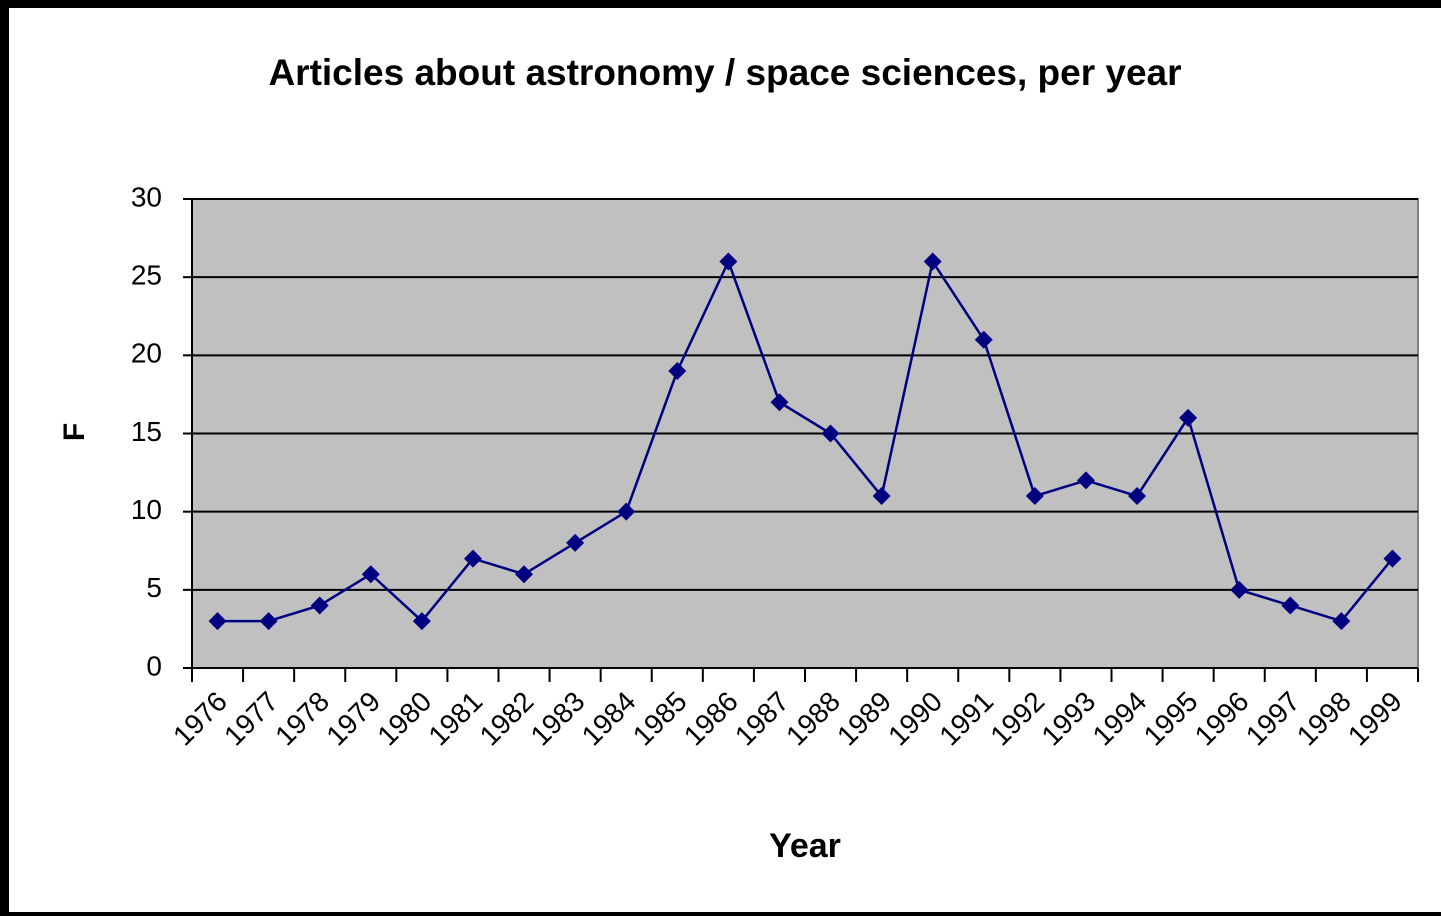 This screenshot has width=1441, height=916. What do you see at coordinates (146, 275) in the screenshot?
I see `y-tick-label: 25` at bounding box center [146, 275].